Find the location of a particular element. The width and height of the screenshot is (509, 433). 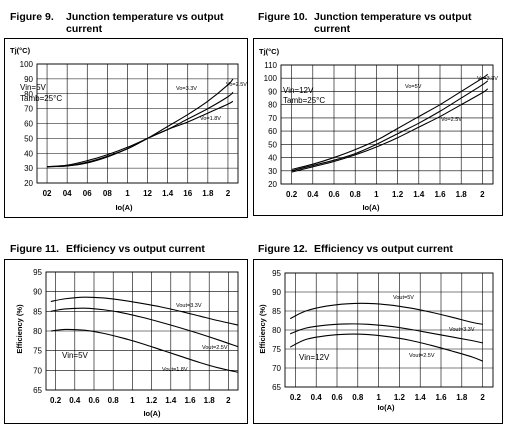

figure-number: Figure 10. is located at coordinates (283, 17).